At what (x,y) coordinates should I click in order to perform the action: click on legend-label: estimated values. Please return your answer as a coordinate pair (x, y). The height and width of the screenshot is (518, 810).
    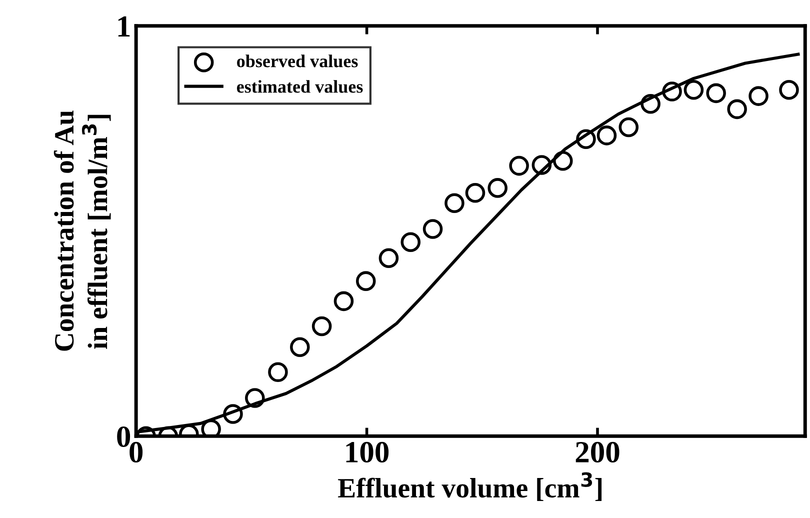
    Looking at the image, I should click on (299, 86).